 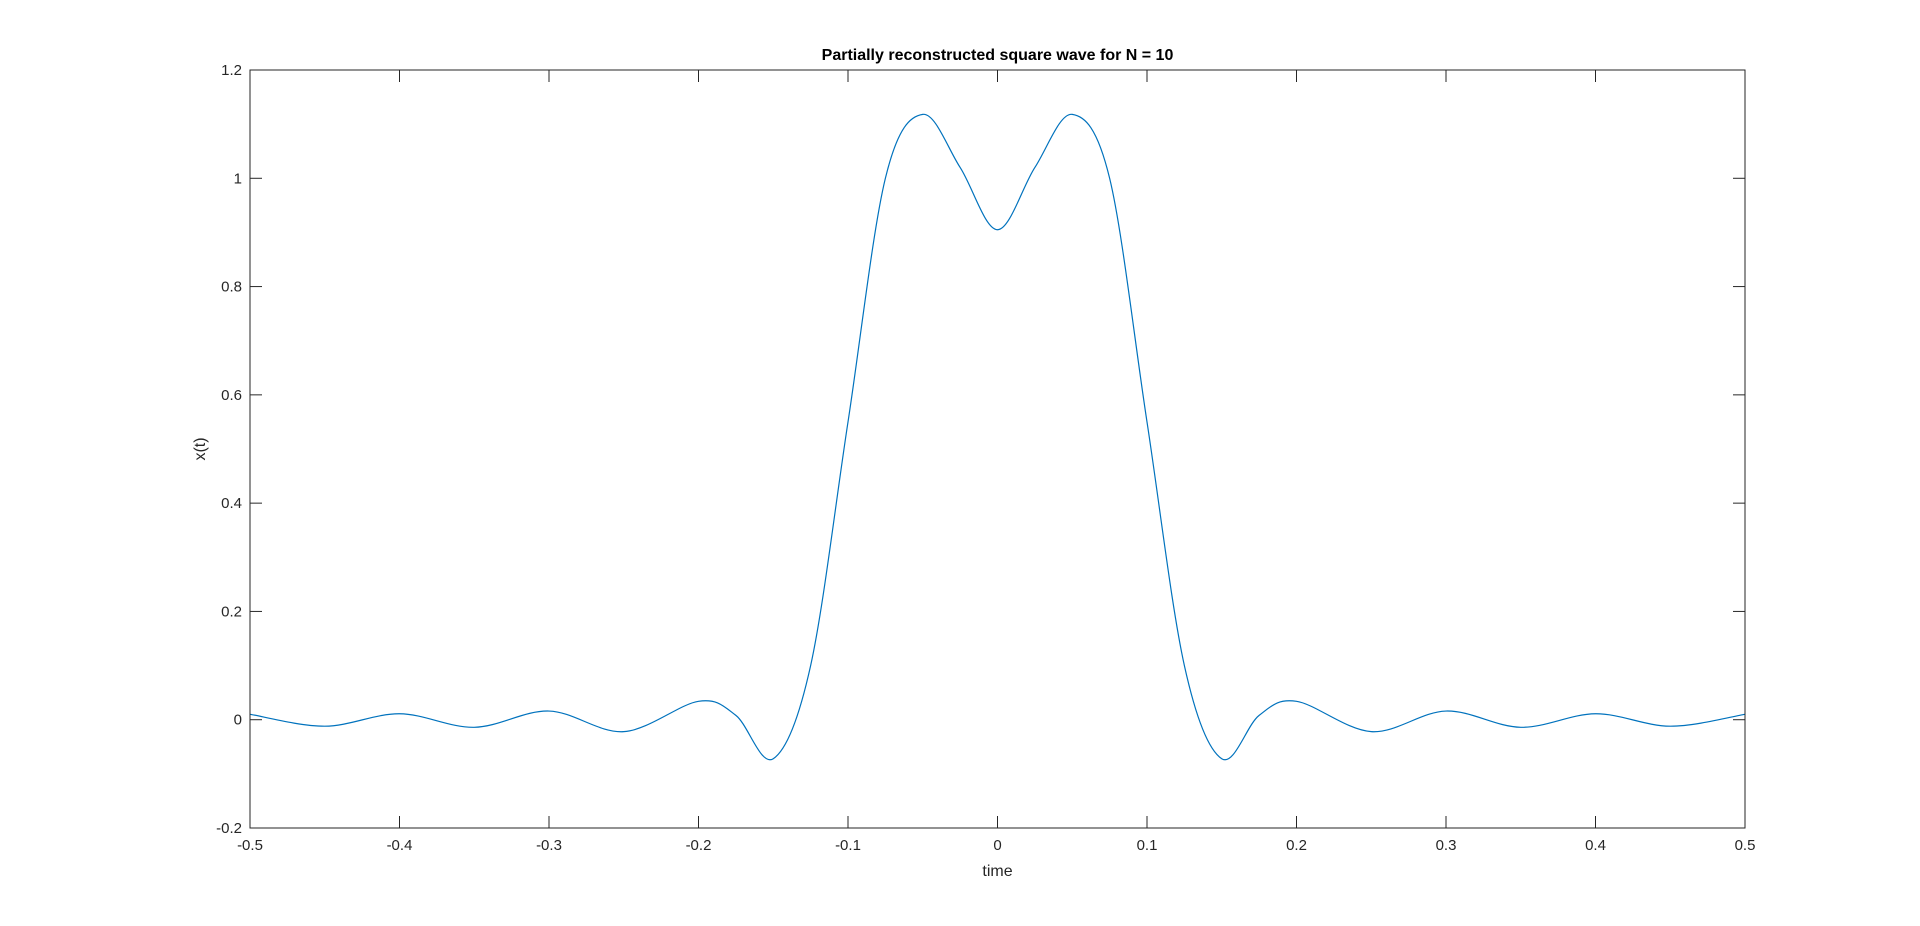 I want to click on x-tick-label: 0, so click(x=997, y=845).